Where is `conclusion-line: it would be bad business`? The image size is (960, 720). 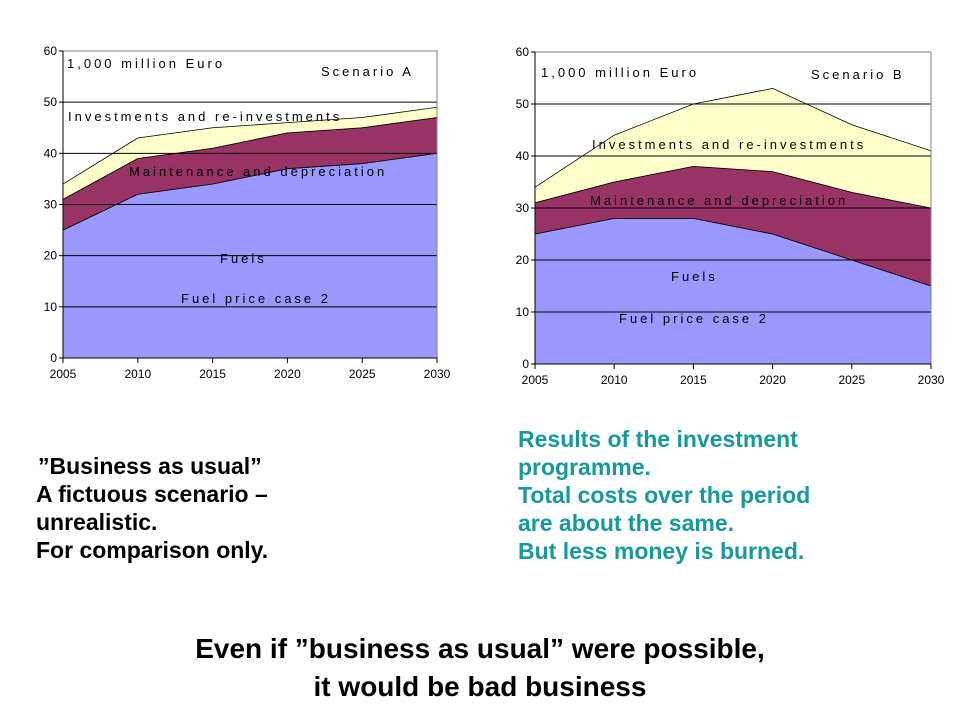
conclusion-line: it would be bad business is located at coordinates (480, 686).